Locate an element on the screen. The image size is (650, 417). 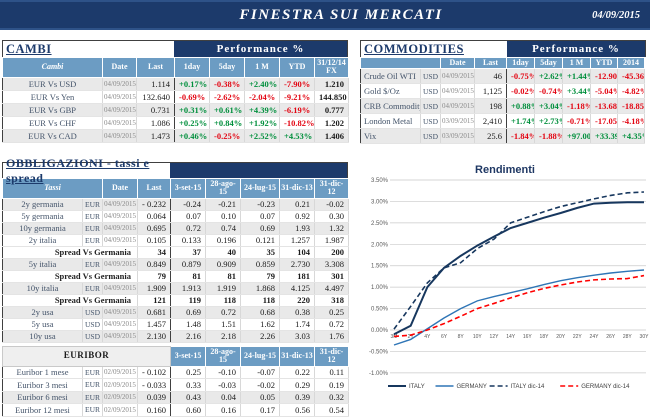
cell: 0.731 is located at coordinates (155, 110).